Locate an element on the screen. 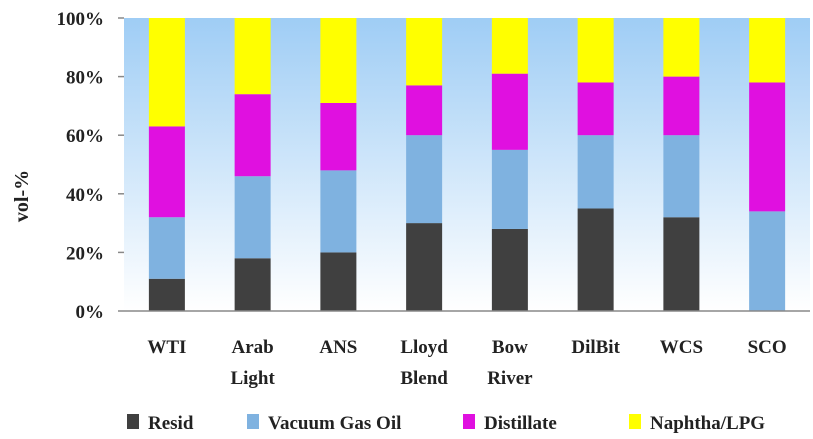  legend-label: Resid is located at coordinates (171, 423).